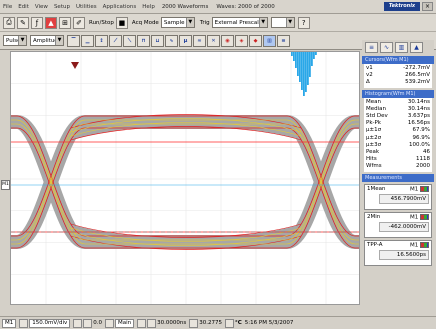  Describe the element at coordinates (143, 40) in the screenshot. I see `meas-width-icon: ⊓` at that location.